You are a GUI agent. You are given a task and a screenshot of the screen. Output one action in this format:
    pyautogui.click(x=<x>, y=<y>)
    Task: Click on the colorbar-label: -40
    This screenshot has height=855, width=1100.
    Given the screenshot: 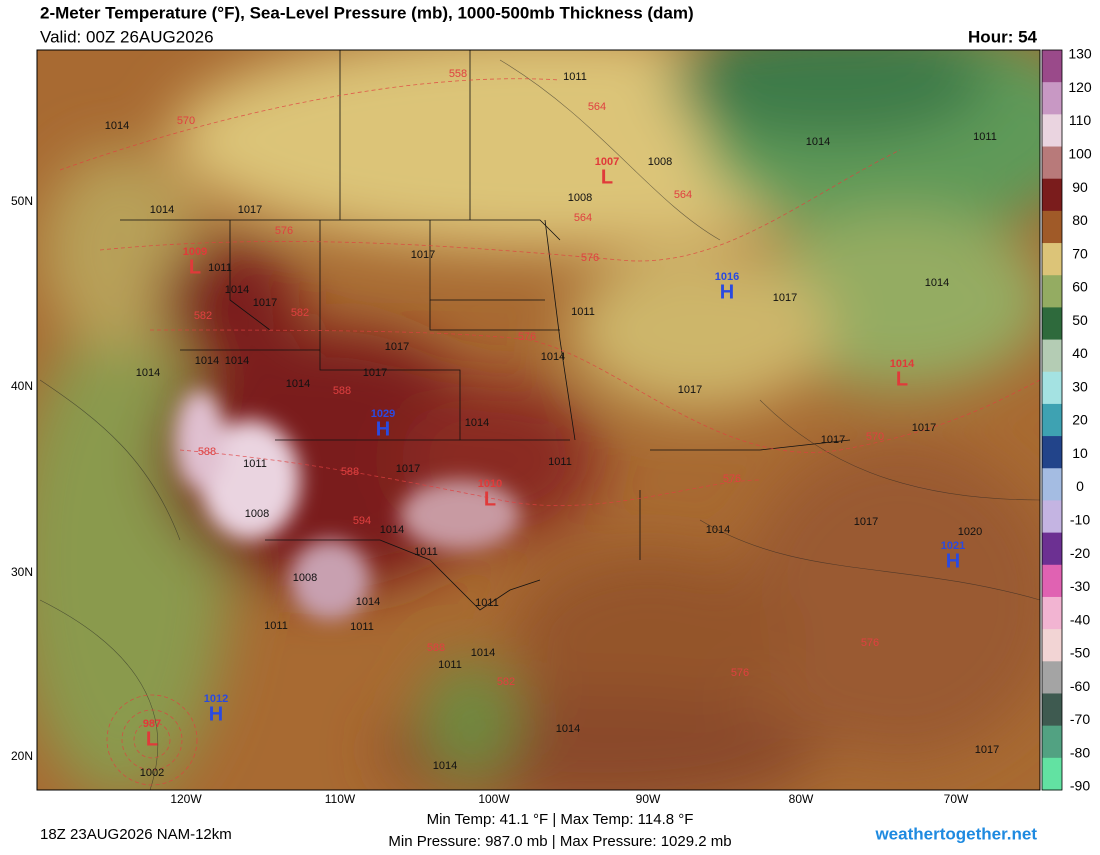 What is the action you would take?
    pyautogui.click(x=1080, y=619)
    